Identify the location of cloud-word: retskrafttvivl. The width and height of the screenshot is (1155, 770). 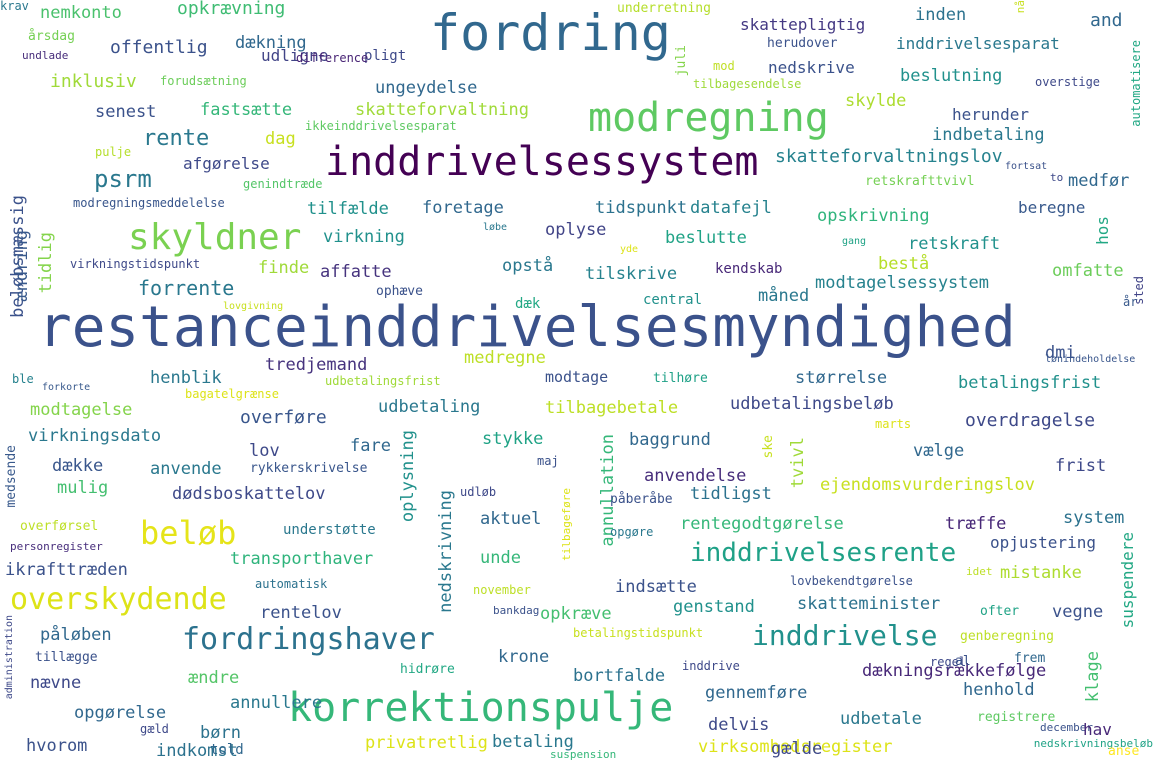
(920, 181).